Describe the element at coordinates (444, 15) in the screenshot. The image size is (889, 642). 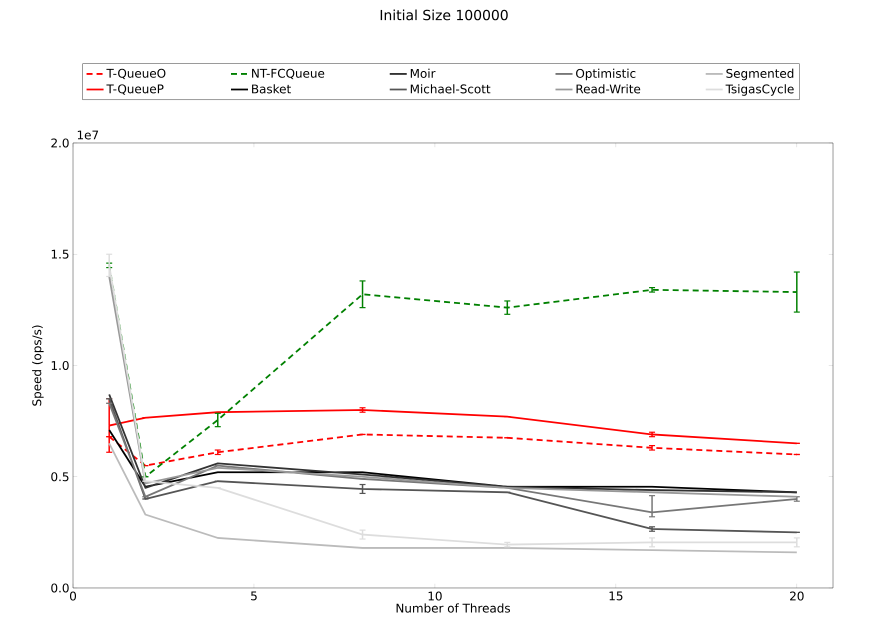
I see `chart-title: Initial Size 100000` at that location.